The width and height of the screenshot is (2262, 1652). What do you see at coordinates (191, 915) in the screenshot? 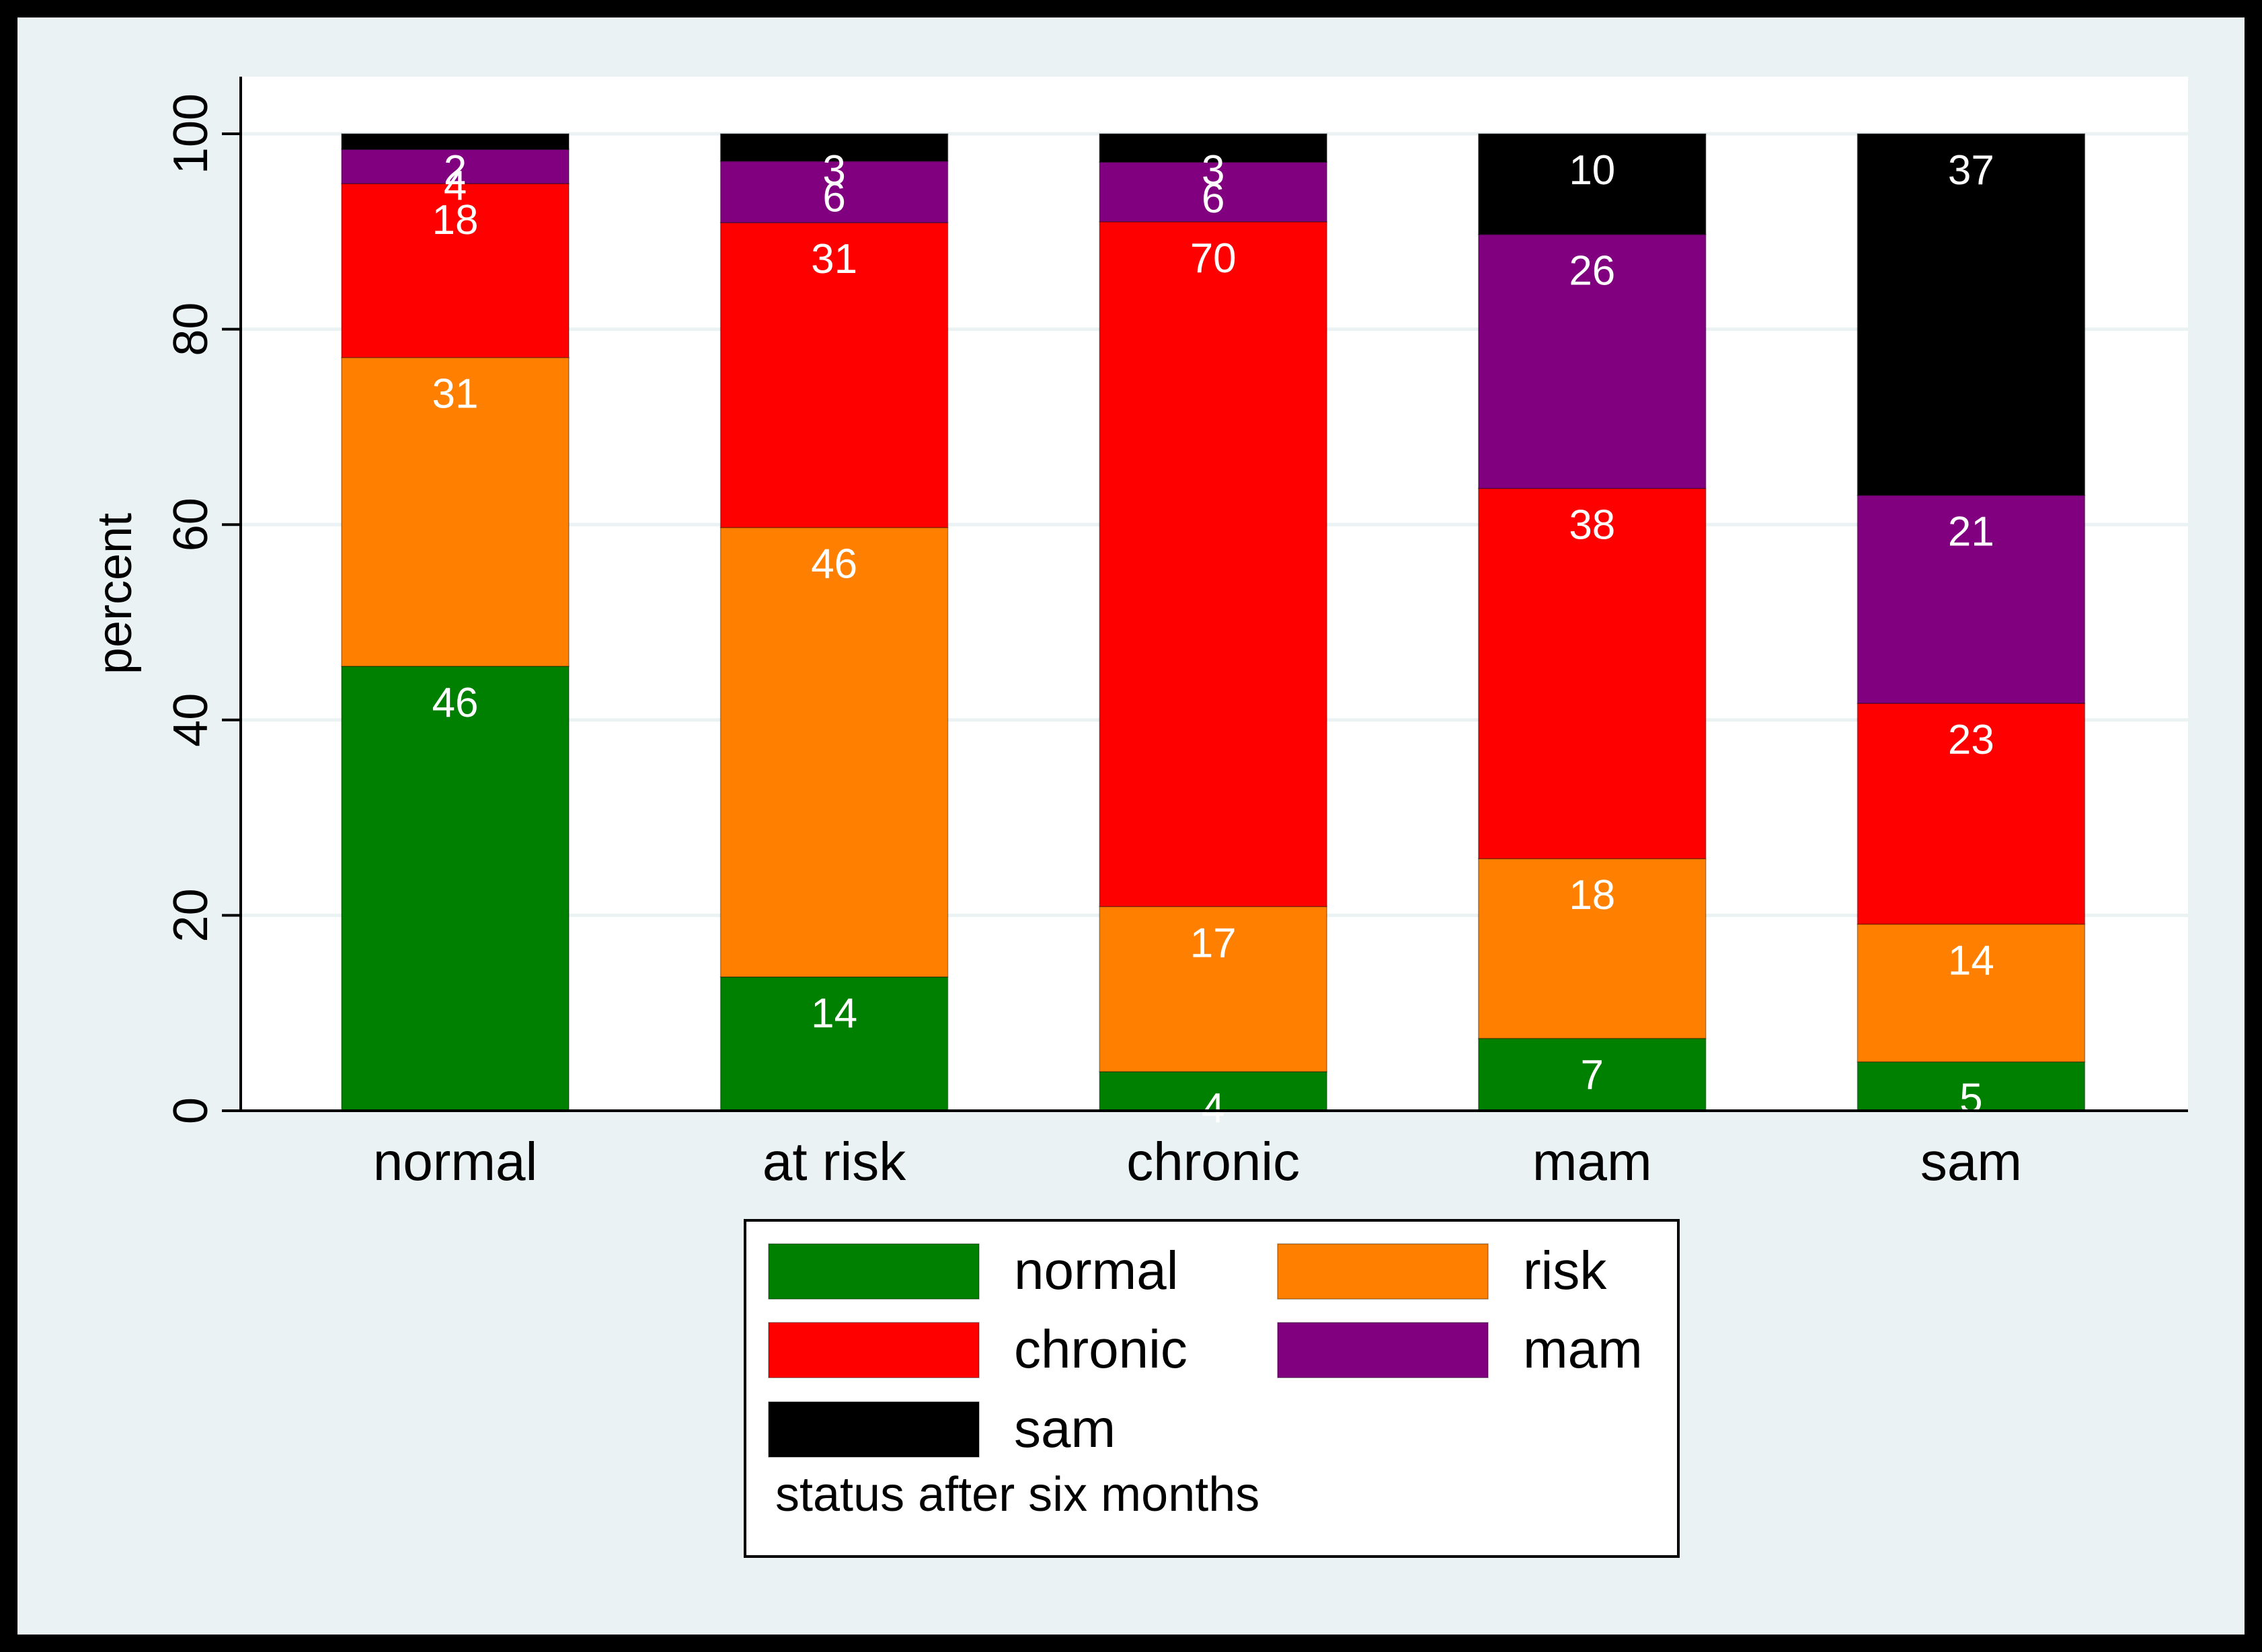
I see `y-tick-label: 20` at bounding box center [191, 915].